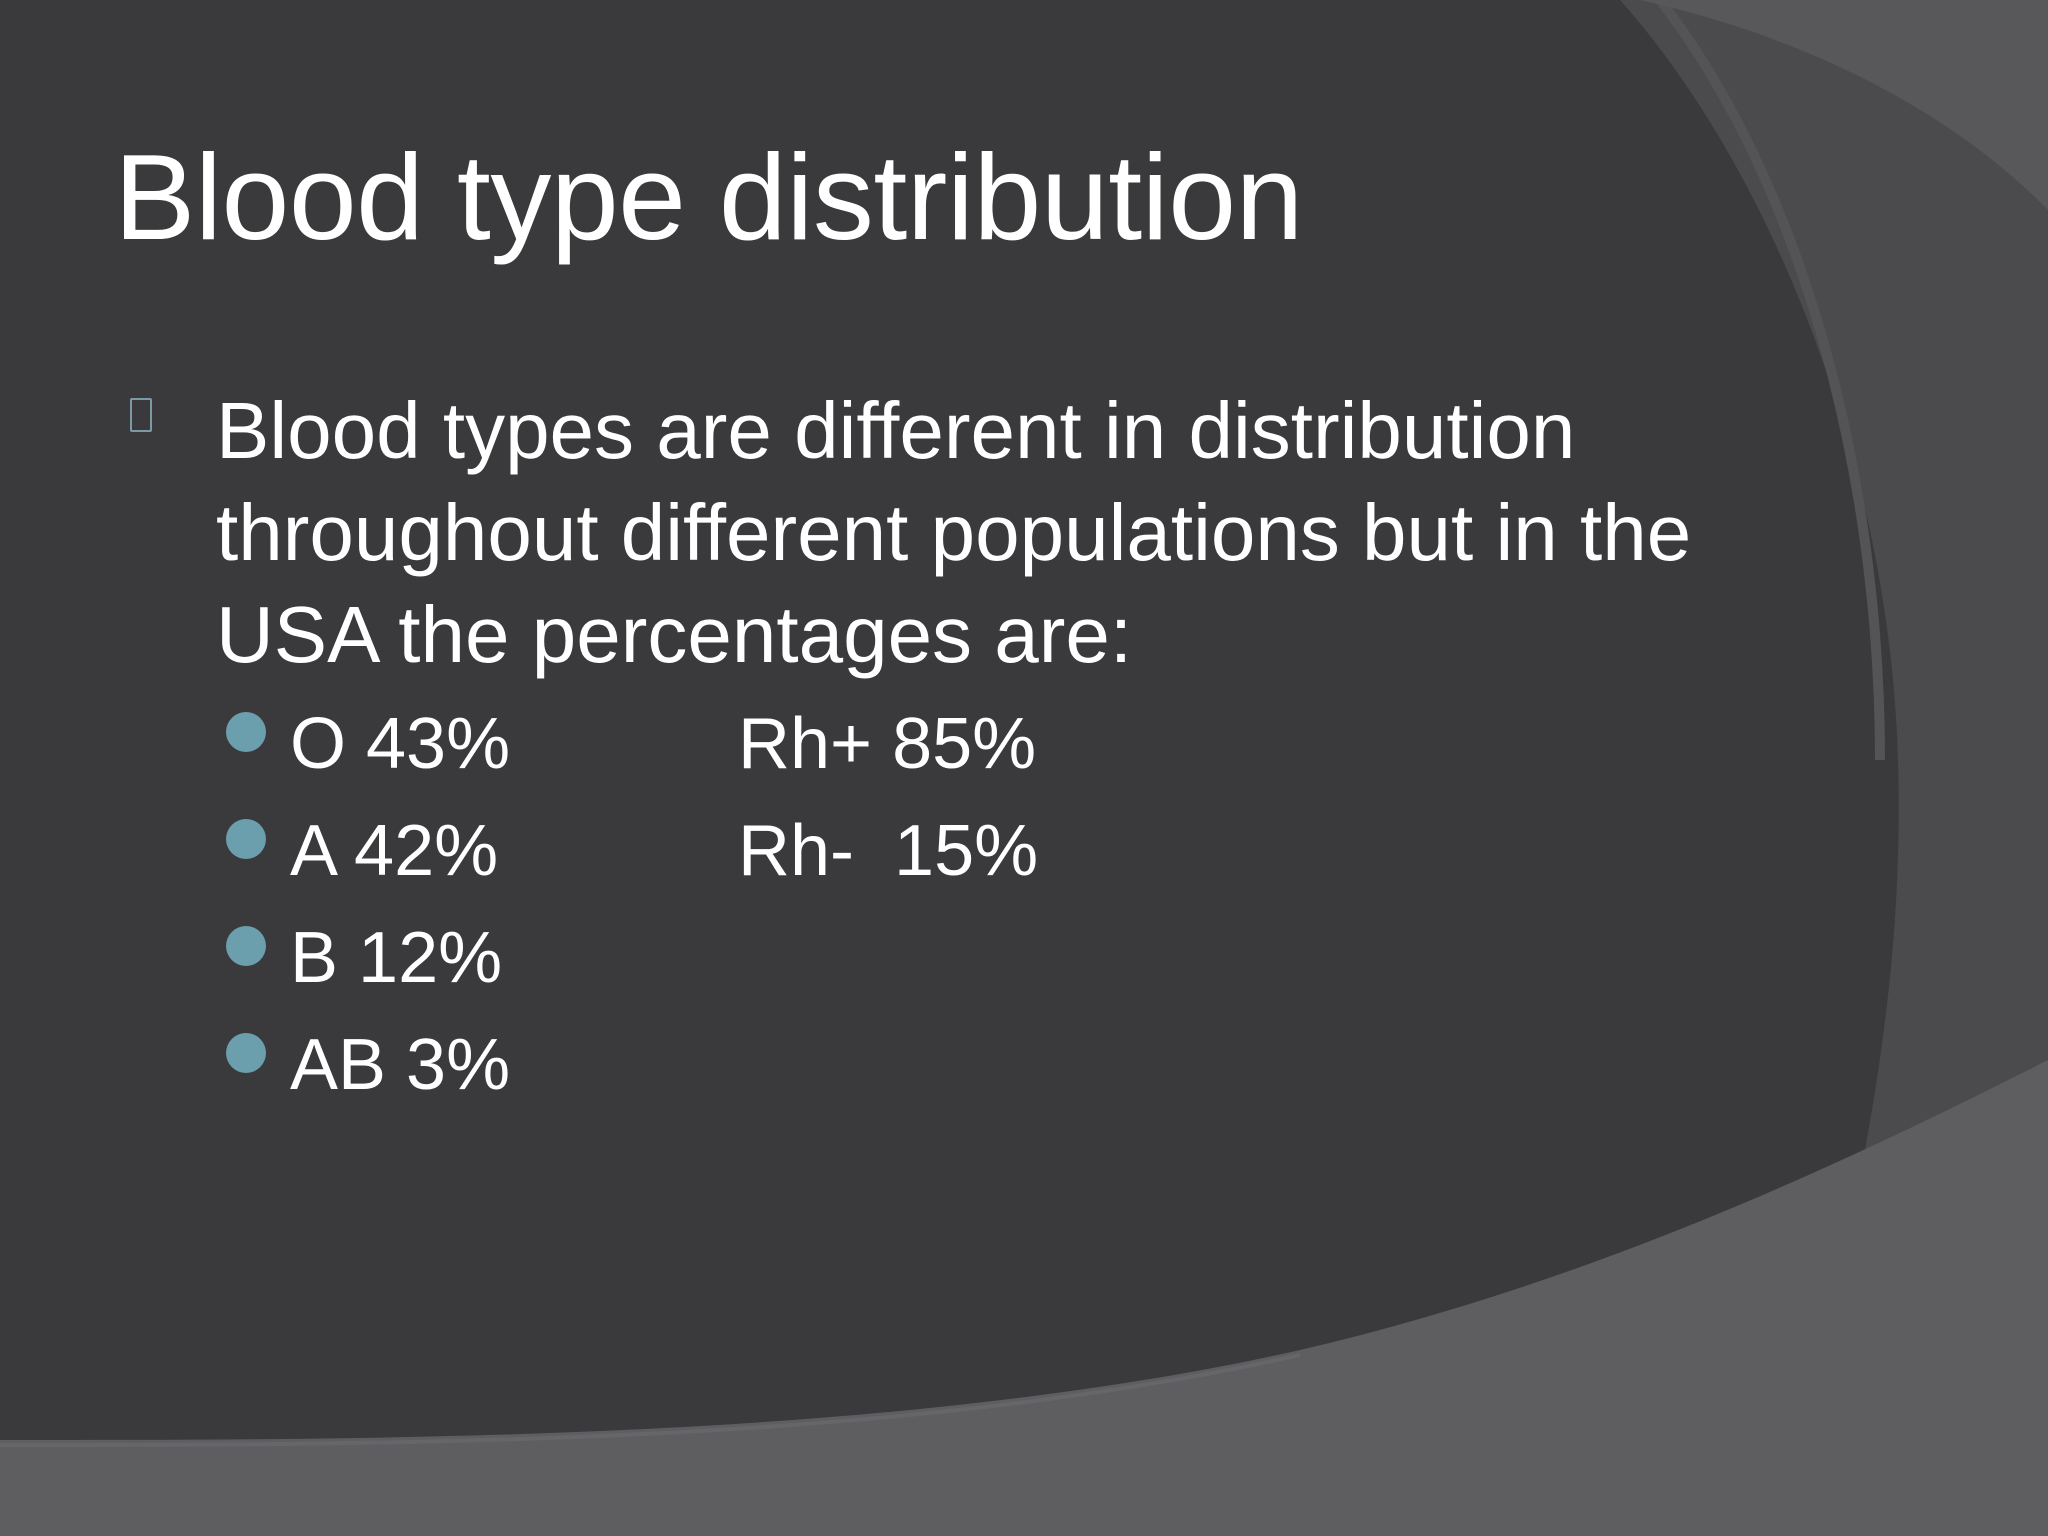  I want to click on blood-type-label: AB 3%, so click(400, 1065).